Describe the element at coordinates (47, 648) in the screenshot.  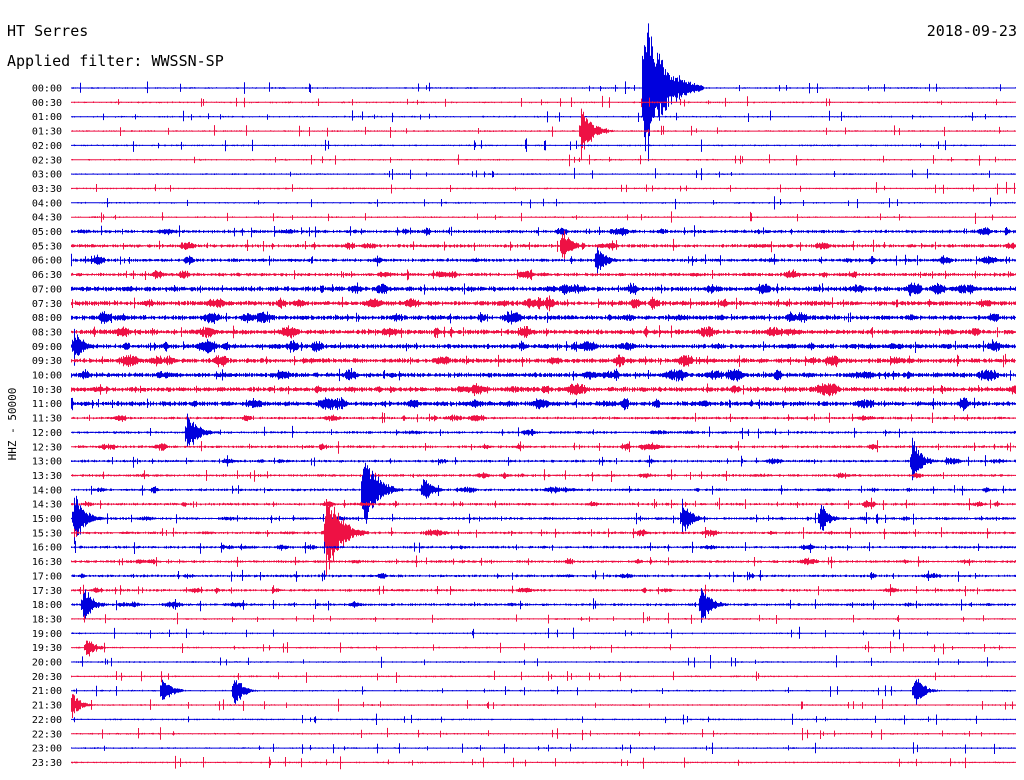
I see `y-tick-label: 19:30` at that location.